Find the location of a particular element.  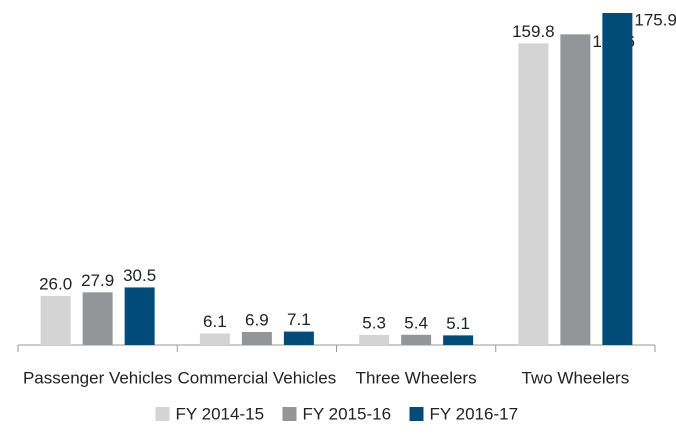

data-label: 27.9 is located at coordinates (97, 280).